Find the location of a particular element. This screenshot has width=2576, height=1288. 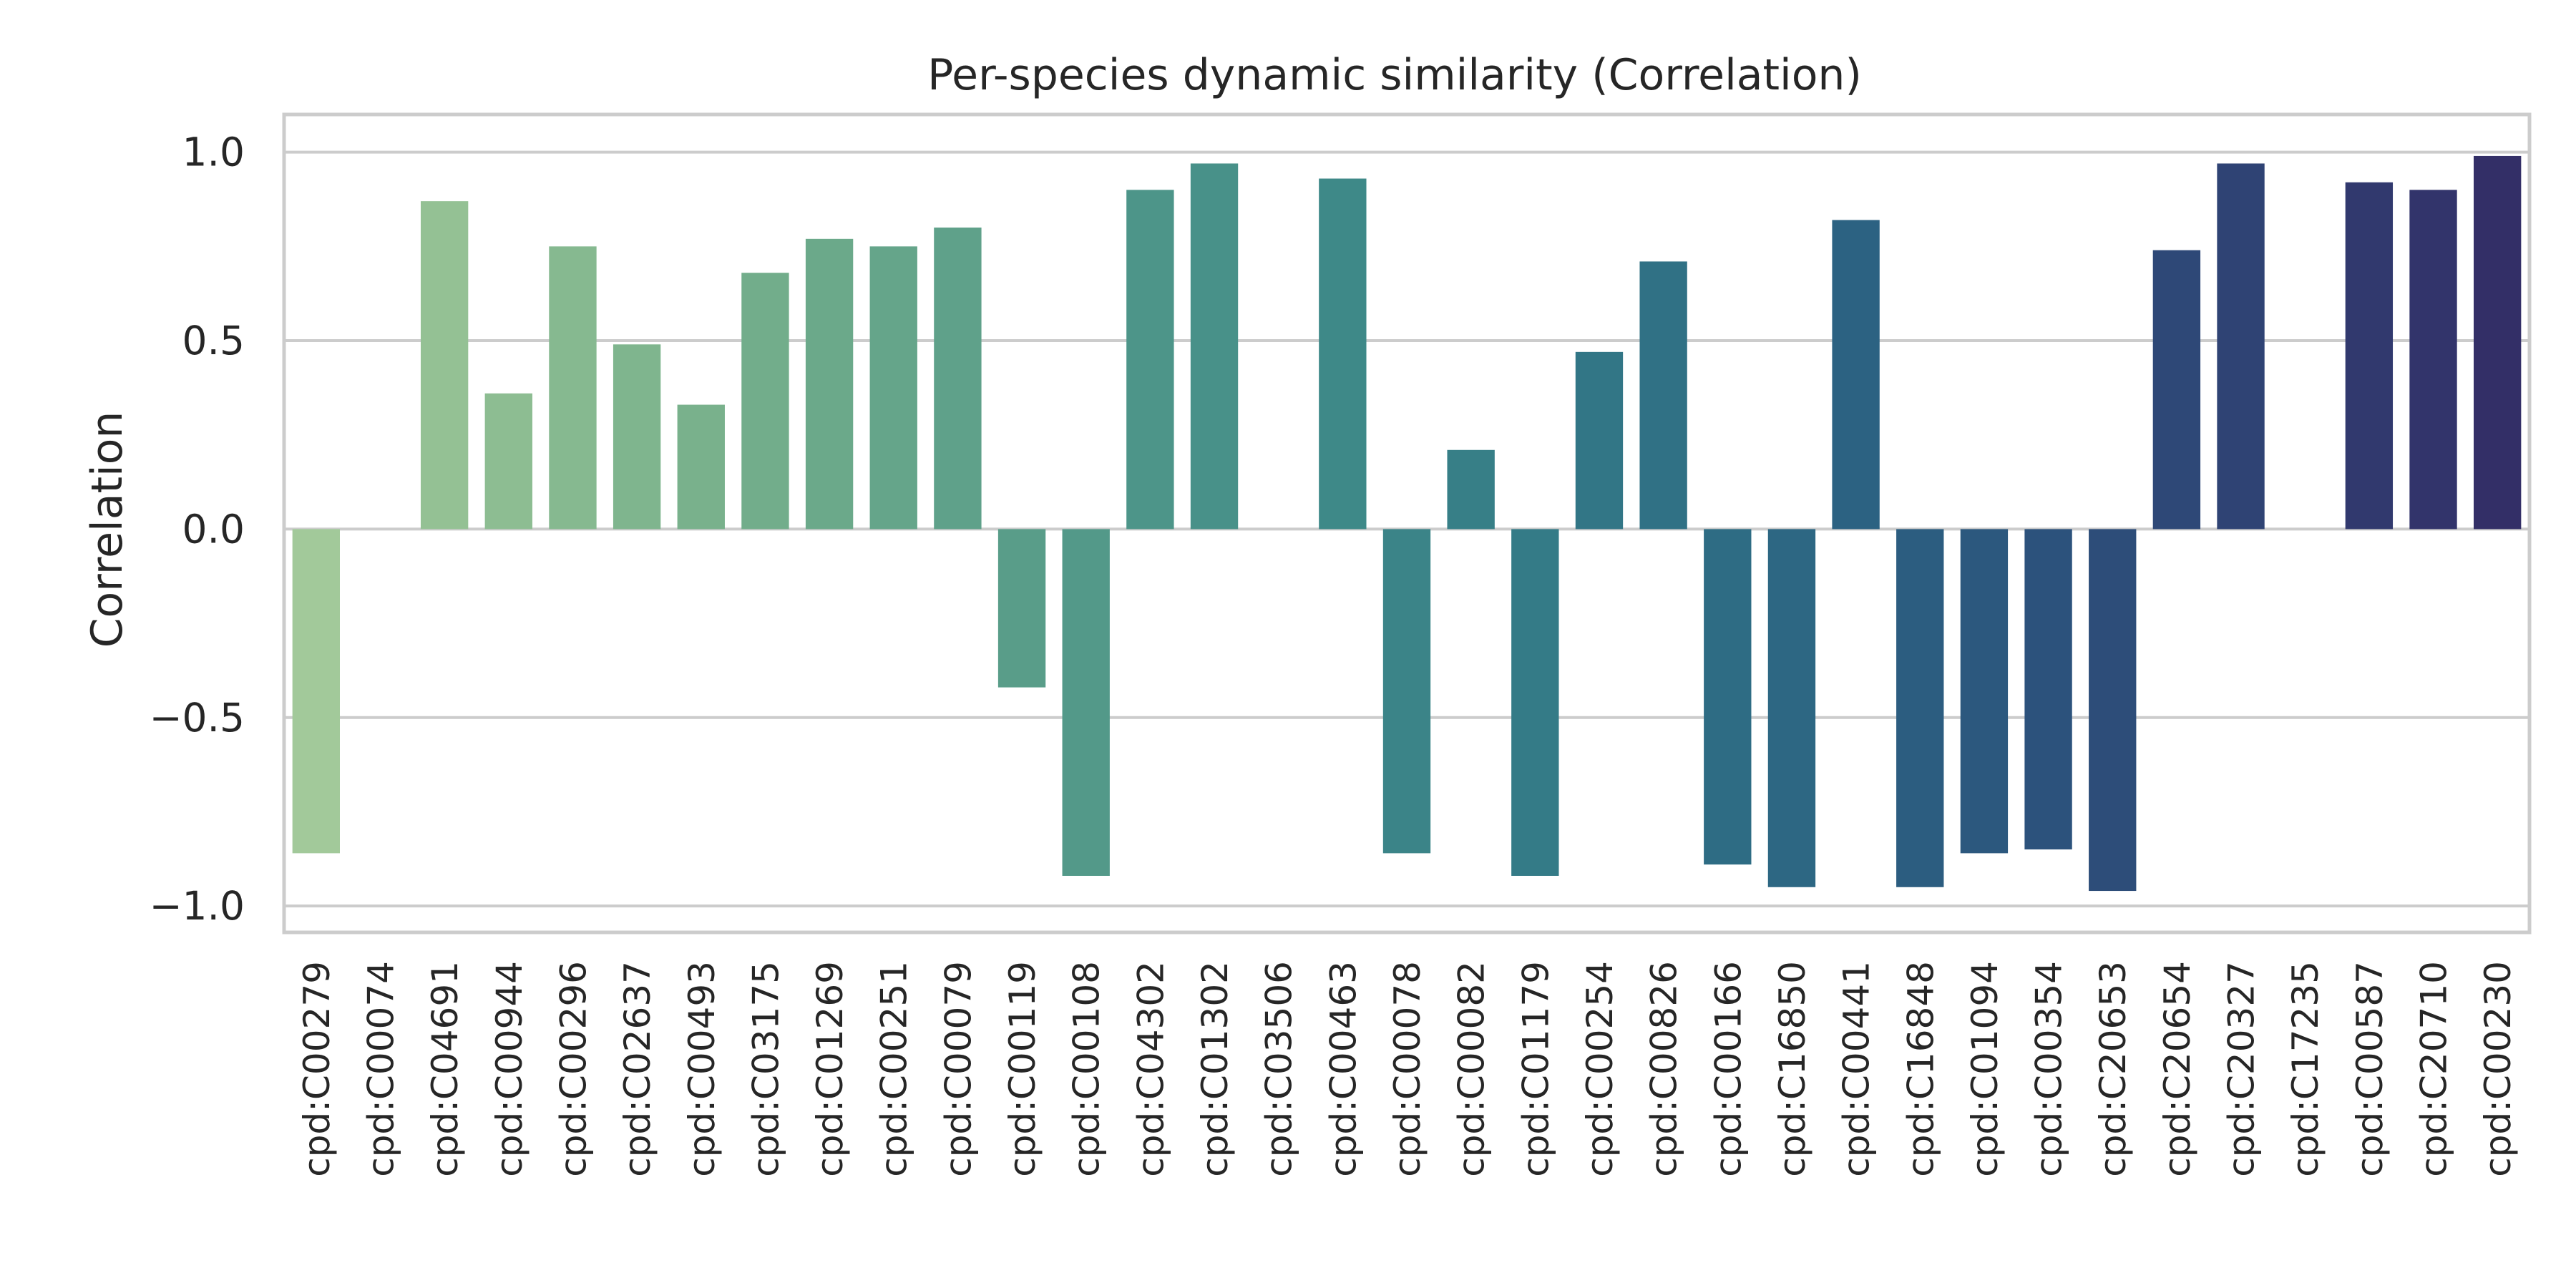

y-tick-label: 0.5 is located at coordinates (213, 341).